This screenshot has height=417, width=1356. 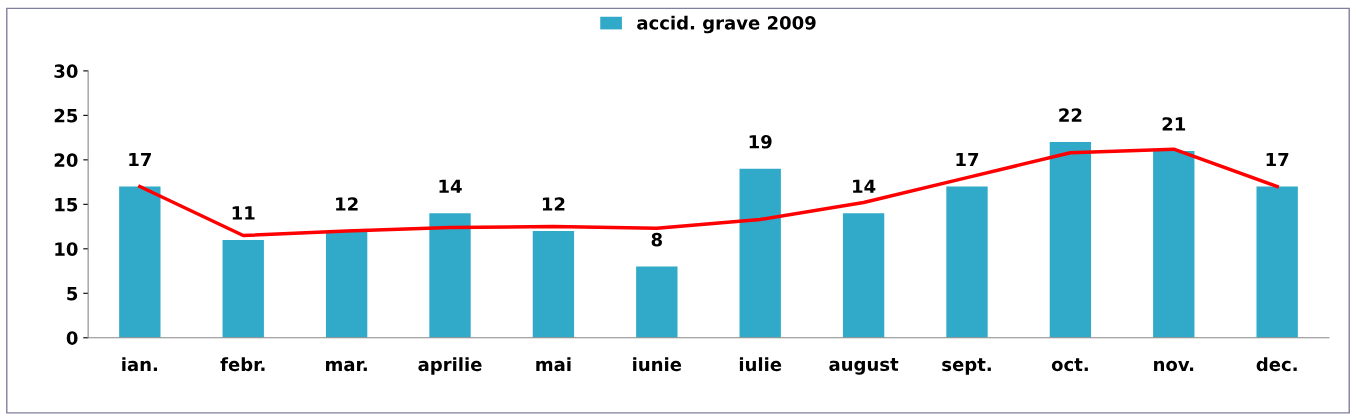 I want to click on y-tick-label: 15, so click(x=66, y=205).